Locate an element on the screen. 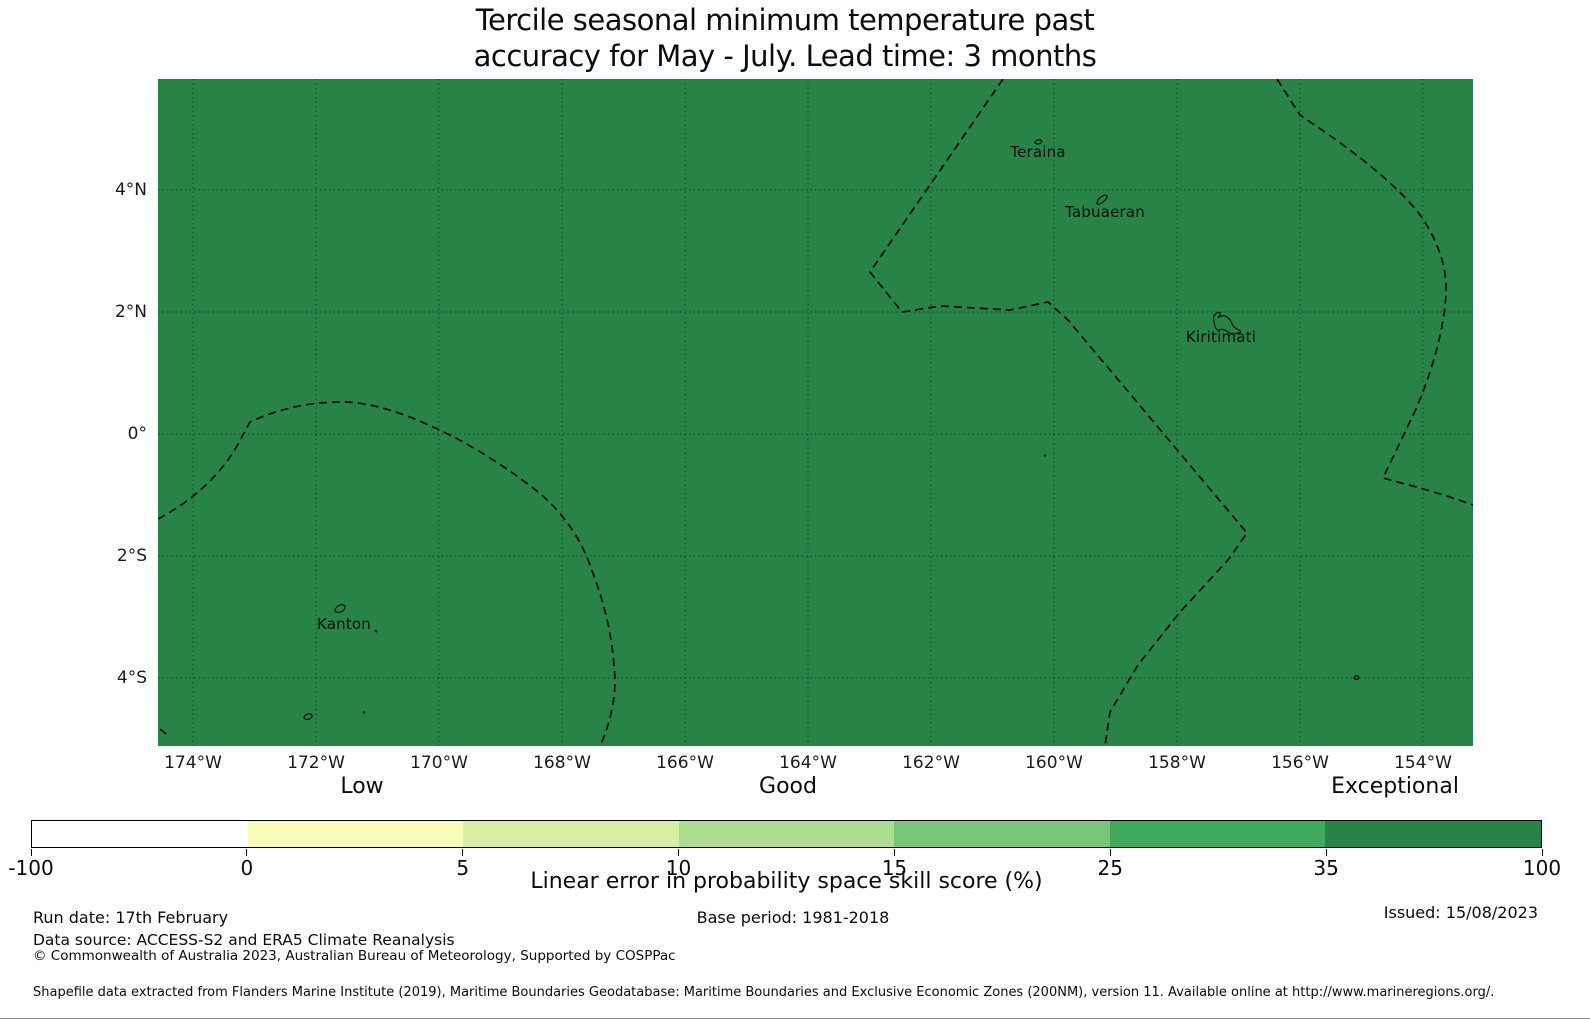  lon-tick-label: 164°W is located at coordinates (808, 763).